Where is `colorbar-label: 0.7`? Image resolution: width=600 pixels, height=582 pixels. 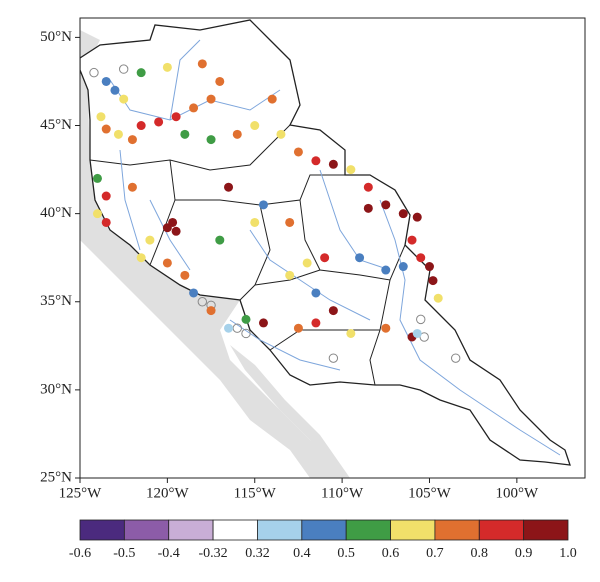
colorbar-label: 0.7 is located at coordinates (435, 553).